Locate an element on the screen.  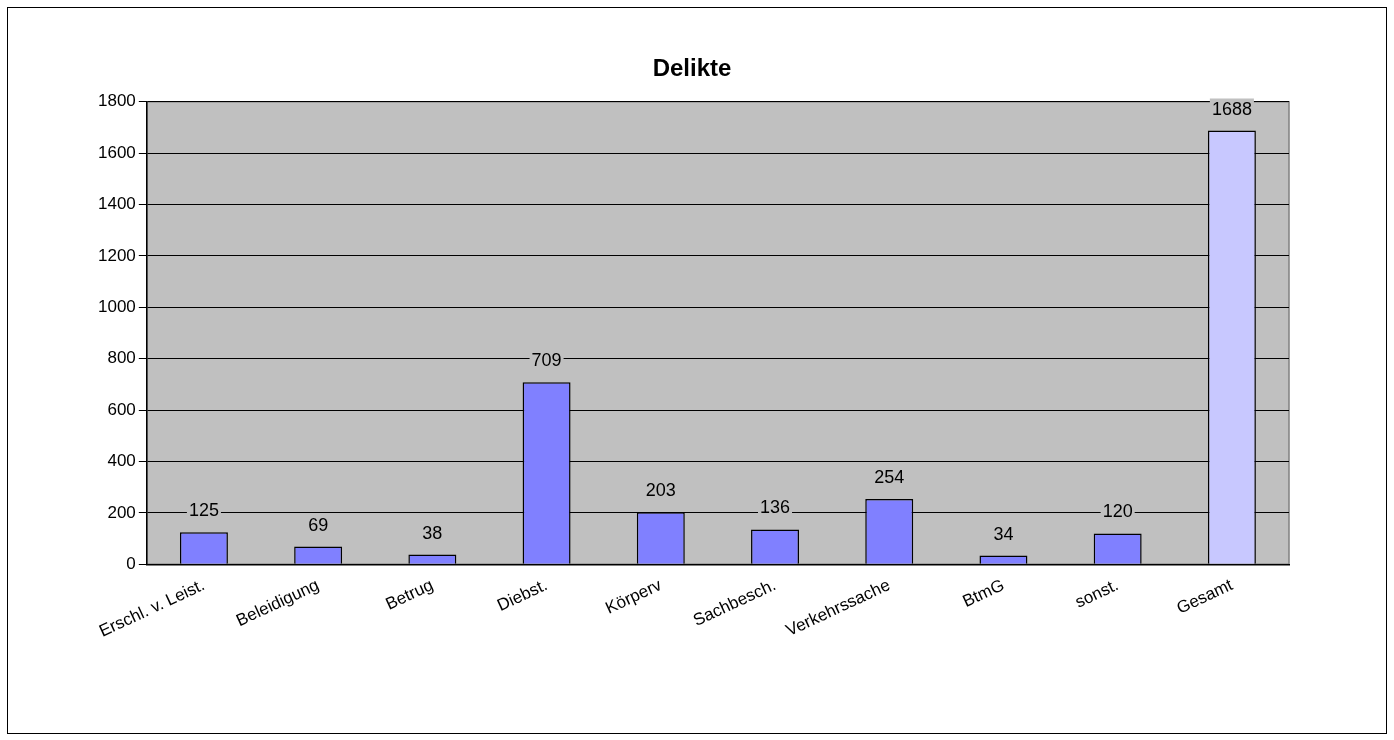
data-label: 254 is located at coordinates (889, 477).